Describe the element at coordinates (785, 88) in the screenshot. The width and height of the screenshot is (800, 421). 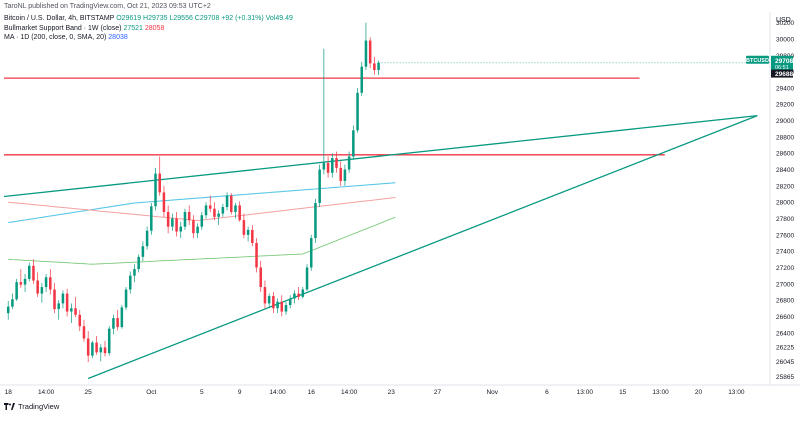
I see `y-tick-label: 29400` at that location.